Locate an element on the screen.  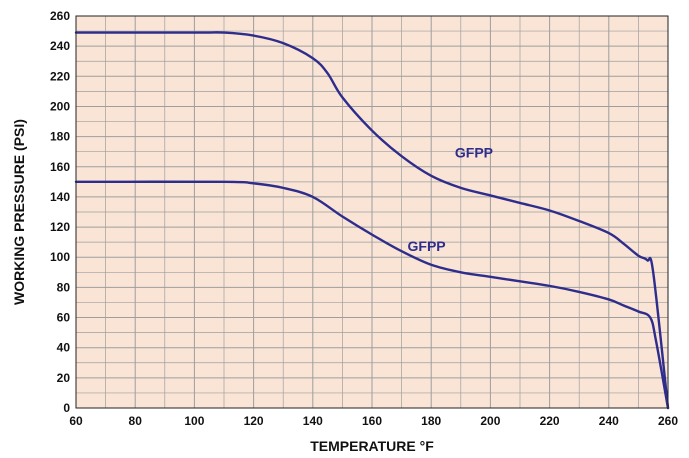
y-tick-label: 120 is located at coordinates (60, 227).